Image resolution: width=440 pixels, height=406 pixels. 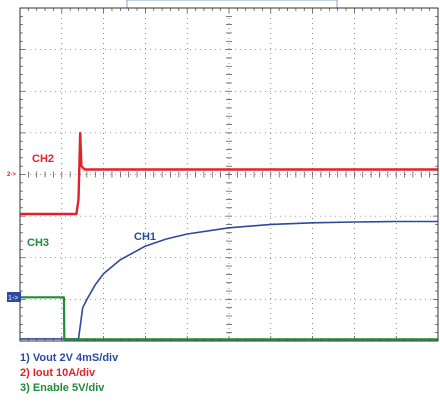 I want to click on legend-ch3: 3) Enable 5V/div, so click(x=62, y=388).